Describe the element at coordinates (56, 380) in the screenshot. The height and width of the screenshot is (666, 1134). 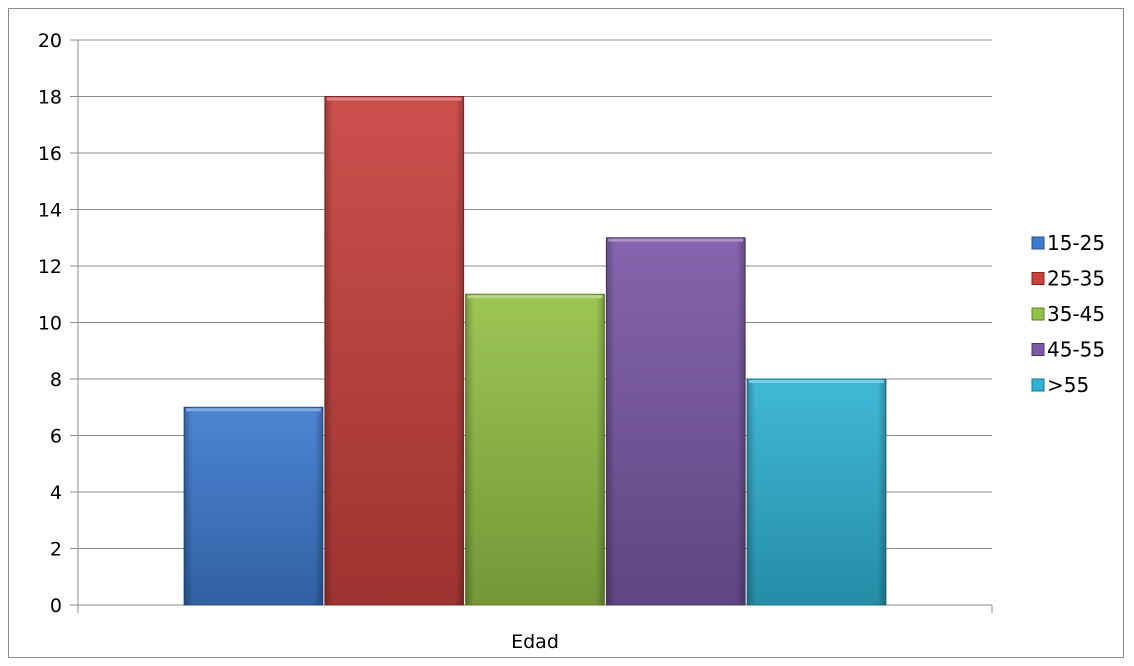
I see `y-tick-label: 8` at that location.